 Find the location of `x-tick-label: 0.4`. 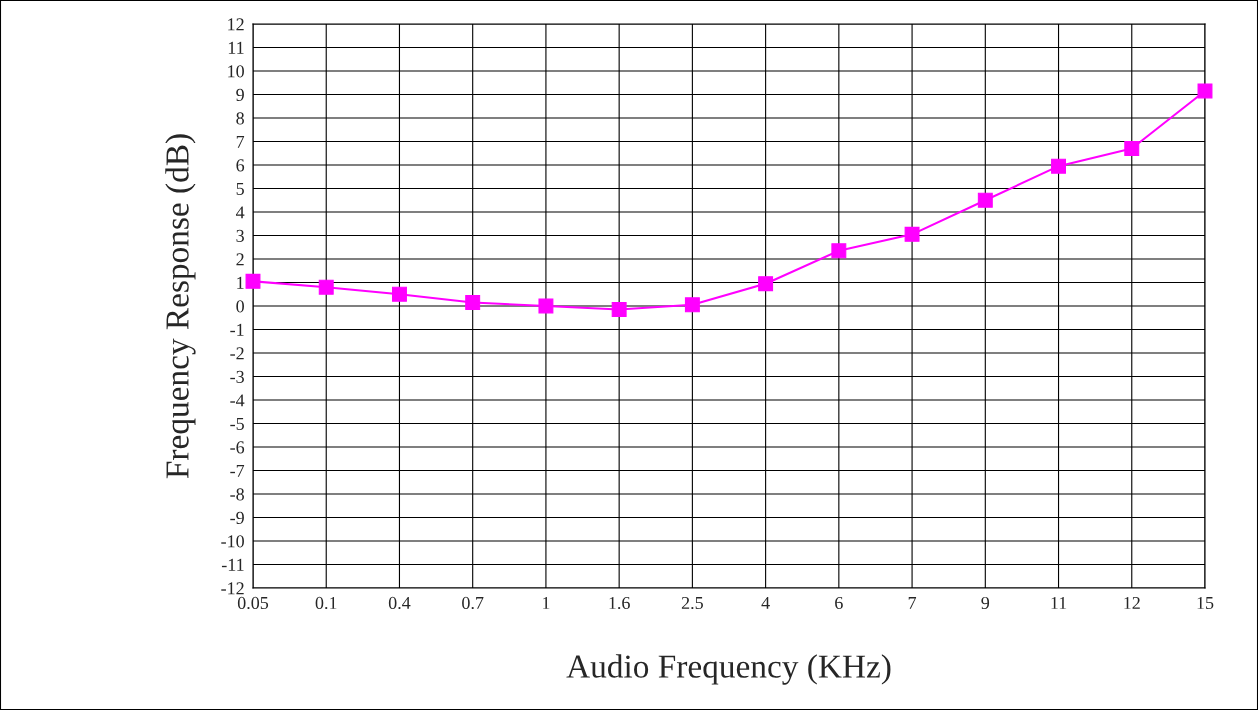

x-tick-label: 0.4 is located at coordinates (399, 603).